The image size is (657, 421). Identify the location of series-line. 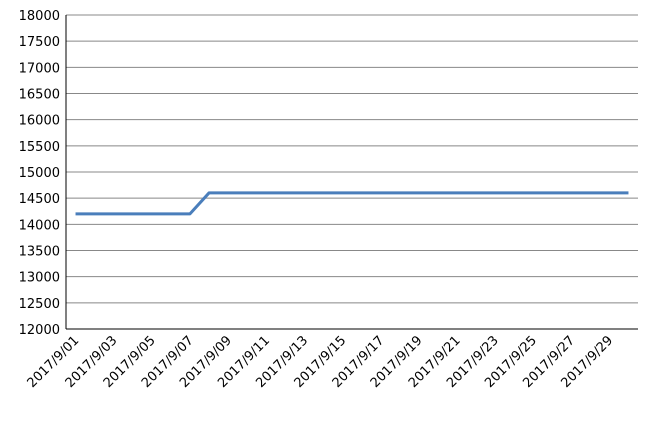
(352, 203).